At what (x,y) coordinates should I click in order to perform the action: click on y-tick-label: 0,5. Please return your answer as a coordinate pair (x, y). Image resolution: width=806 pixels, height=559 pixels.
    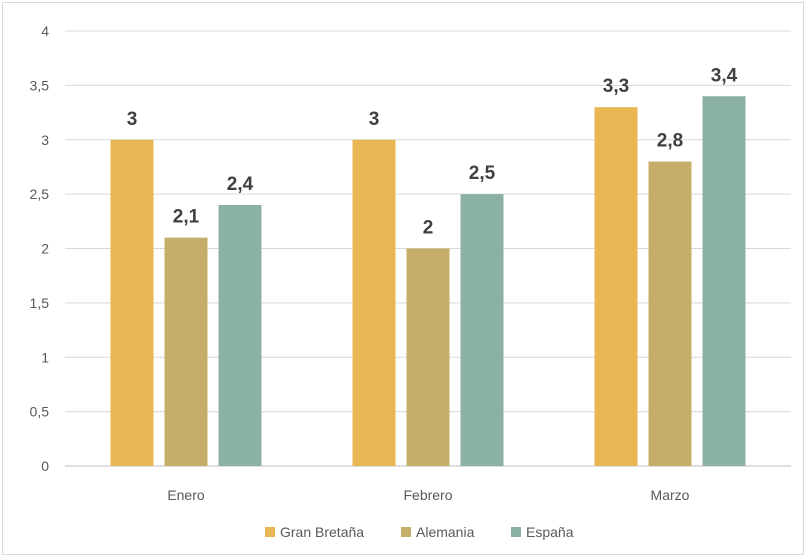
    Looking at the image, I should click on (40, 412).